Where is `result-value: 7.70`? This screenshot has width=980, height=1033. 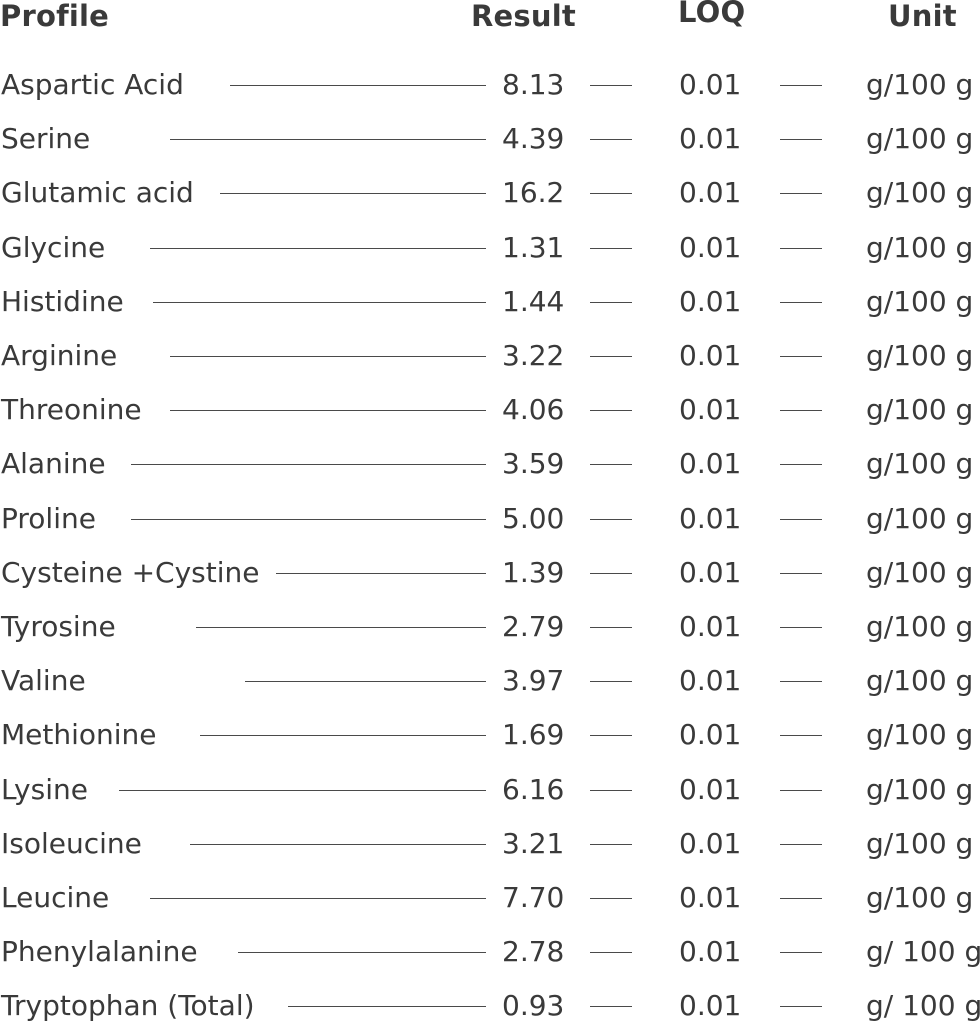 result-value: 7.70 is located at coordinates (533, 897).